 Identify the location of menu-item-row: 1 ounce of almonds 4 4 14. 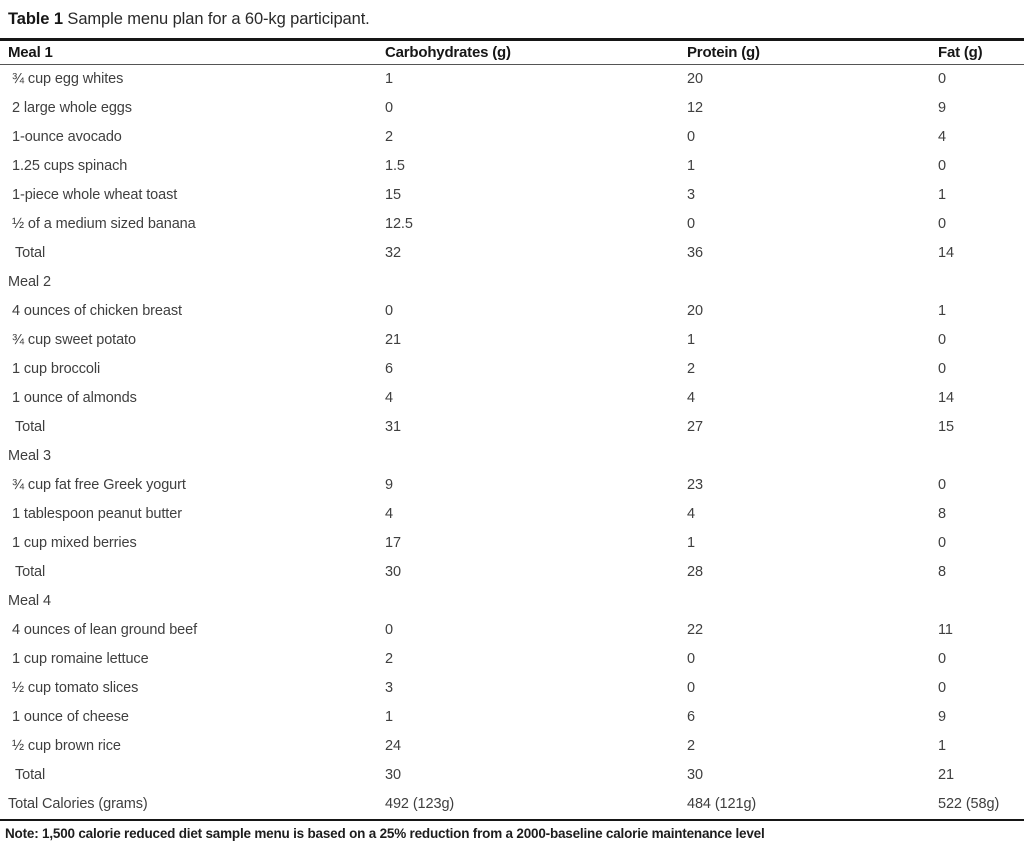
(512, 398).